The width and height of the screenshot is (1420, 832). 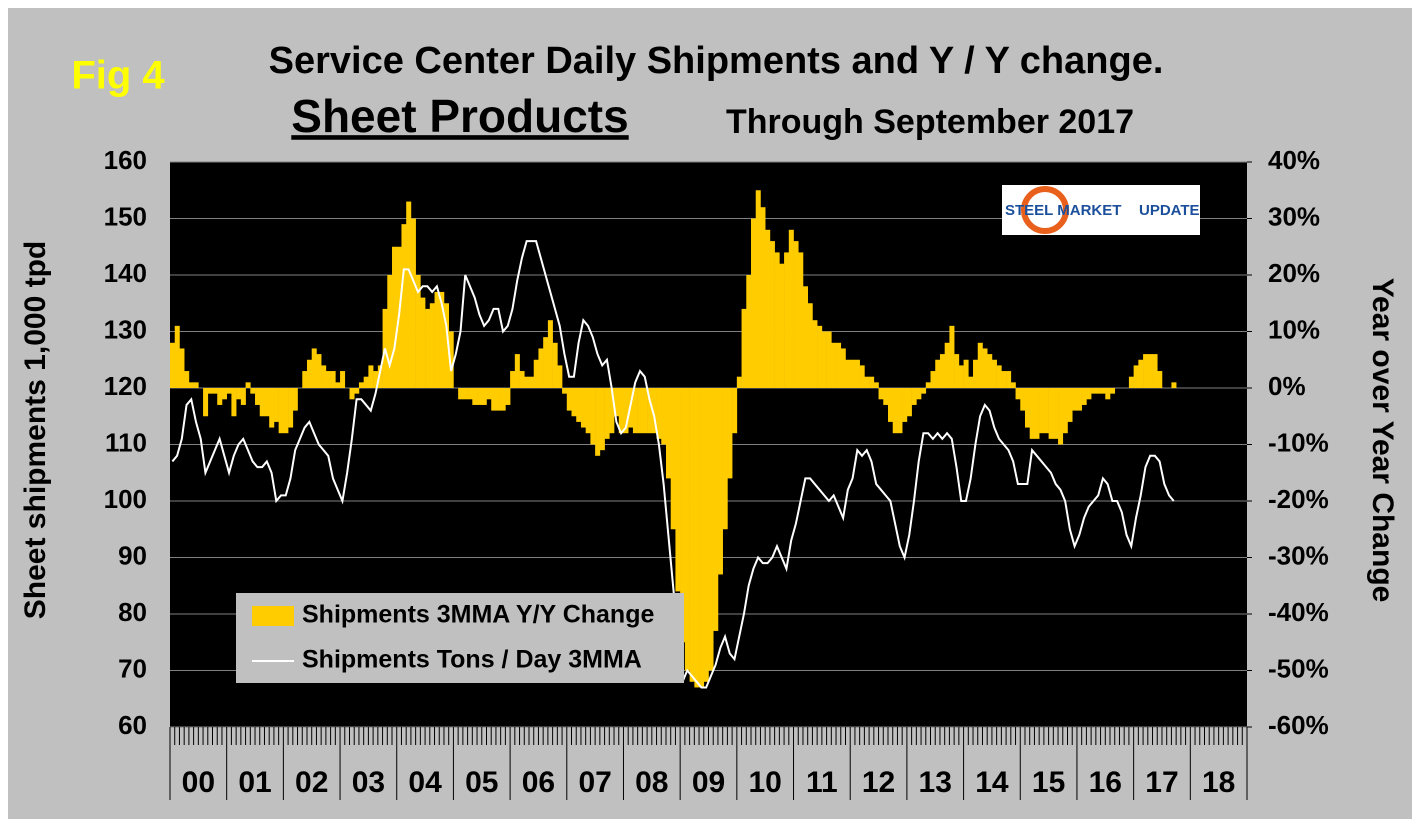 I want to click on y-tick-label: 100, so click(x=125, y=499).